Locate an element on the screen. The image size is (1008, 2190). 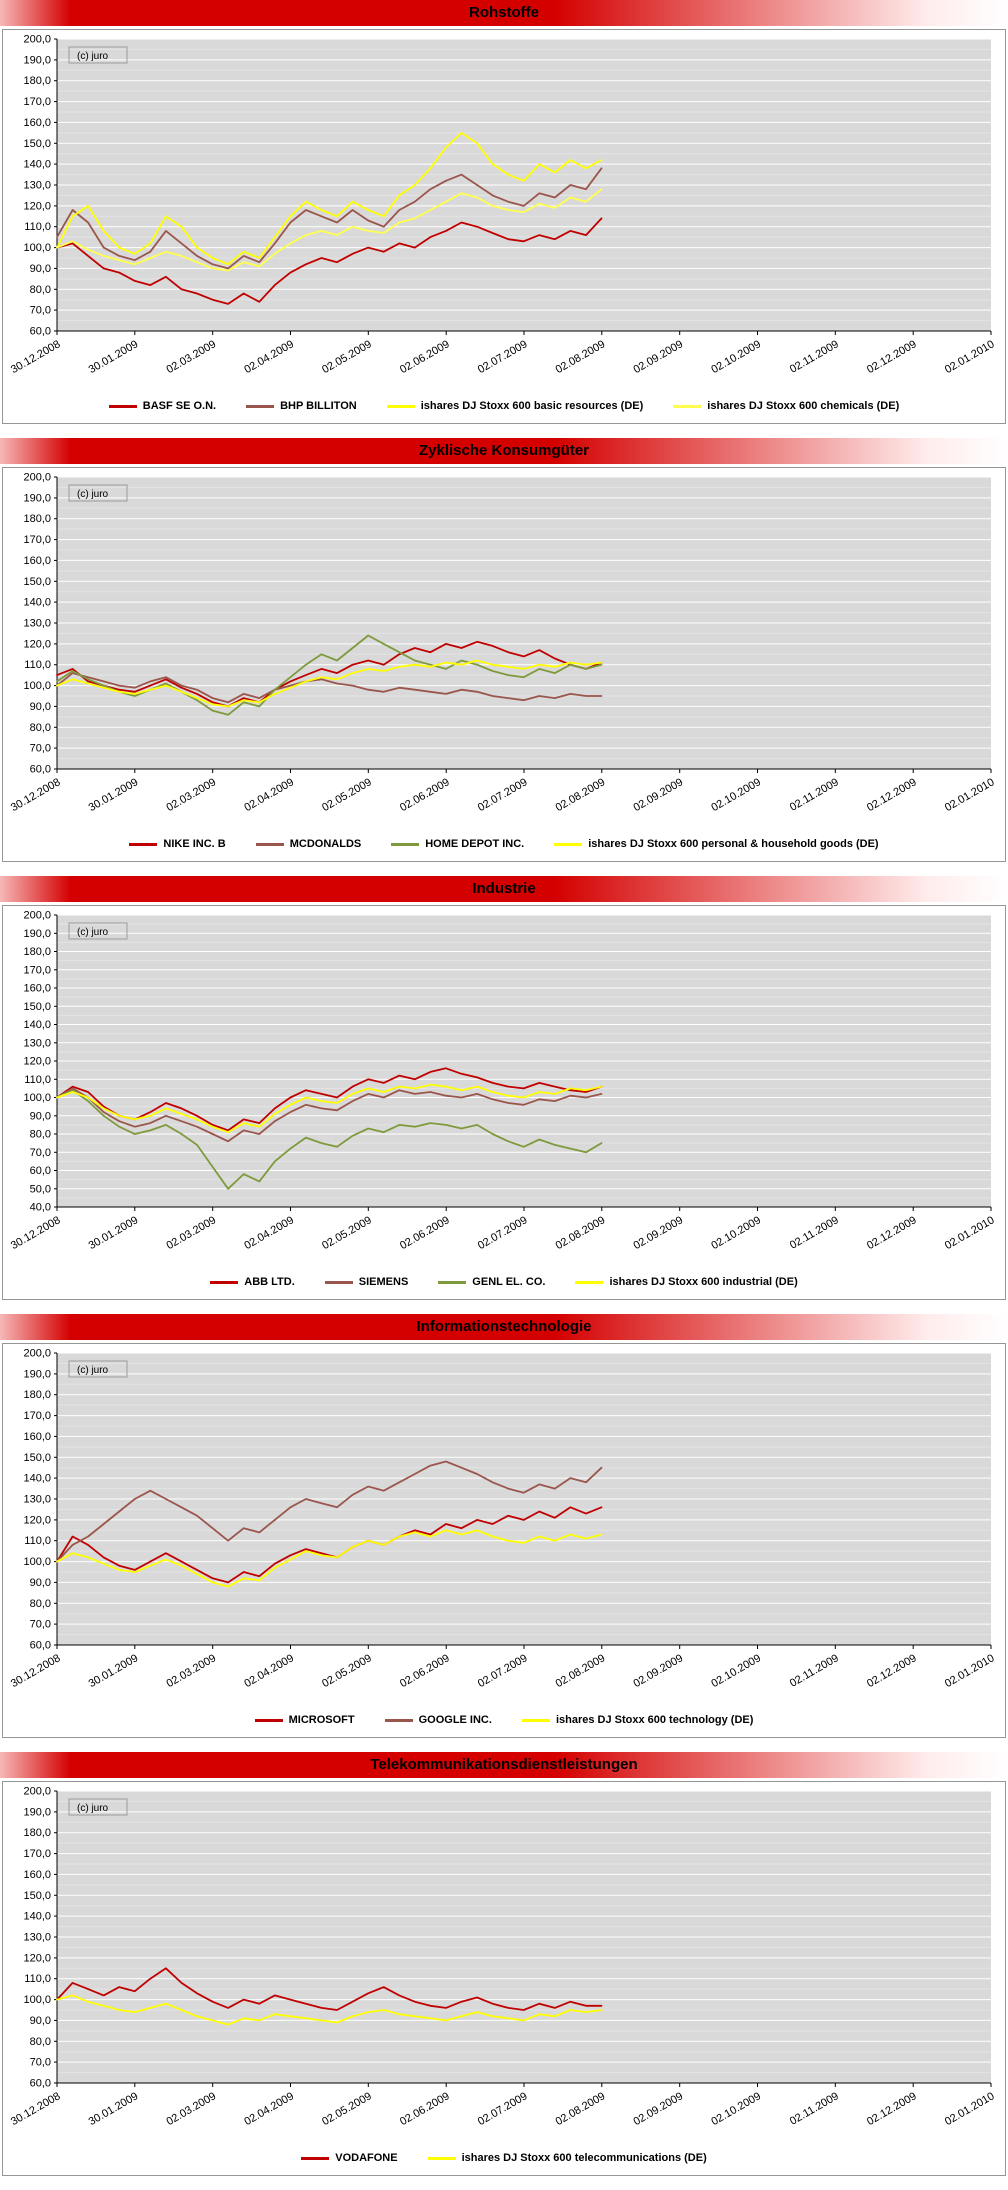
legend-item: GENL EL. CO. is located at coordinates (491, 1282).